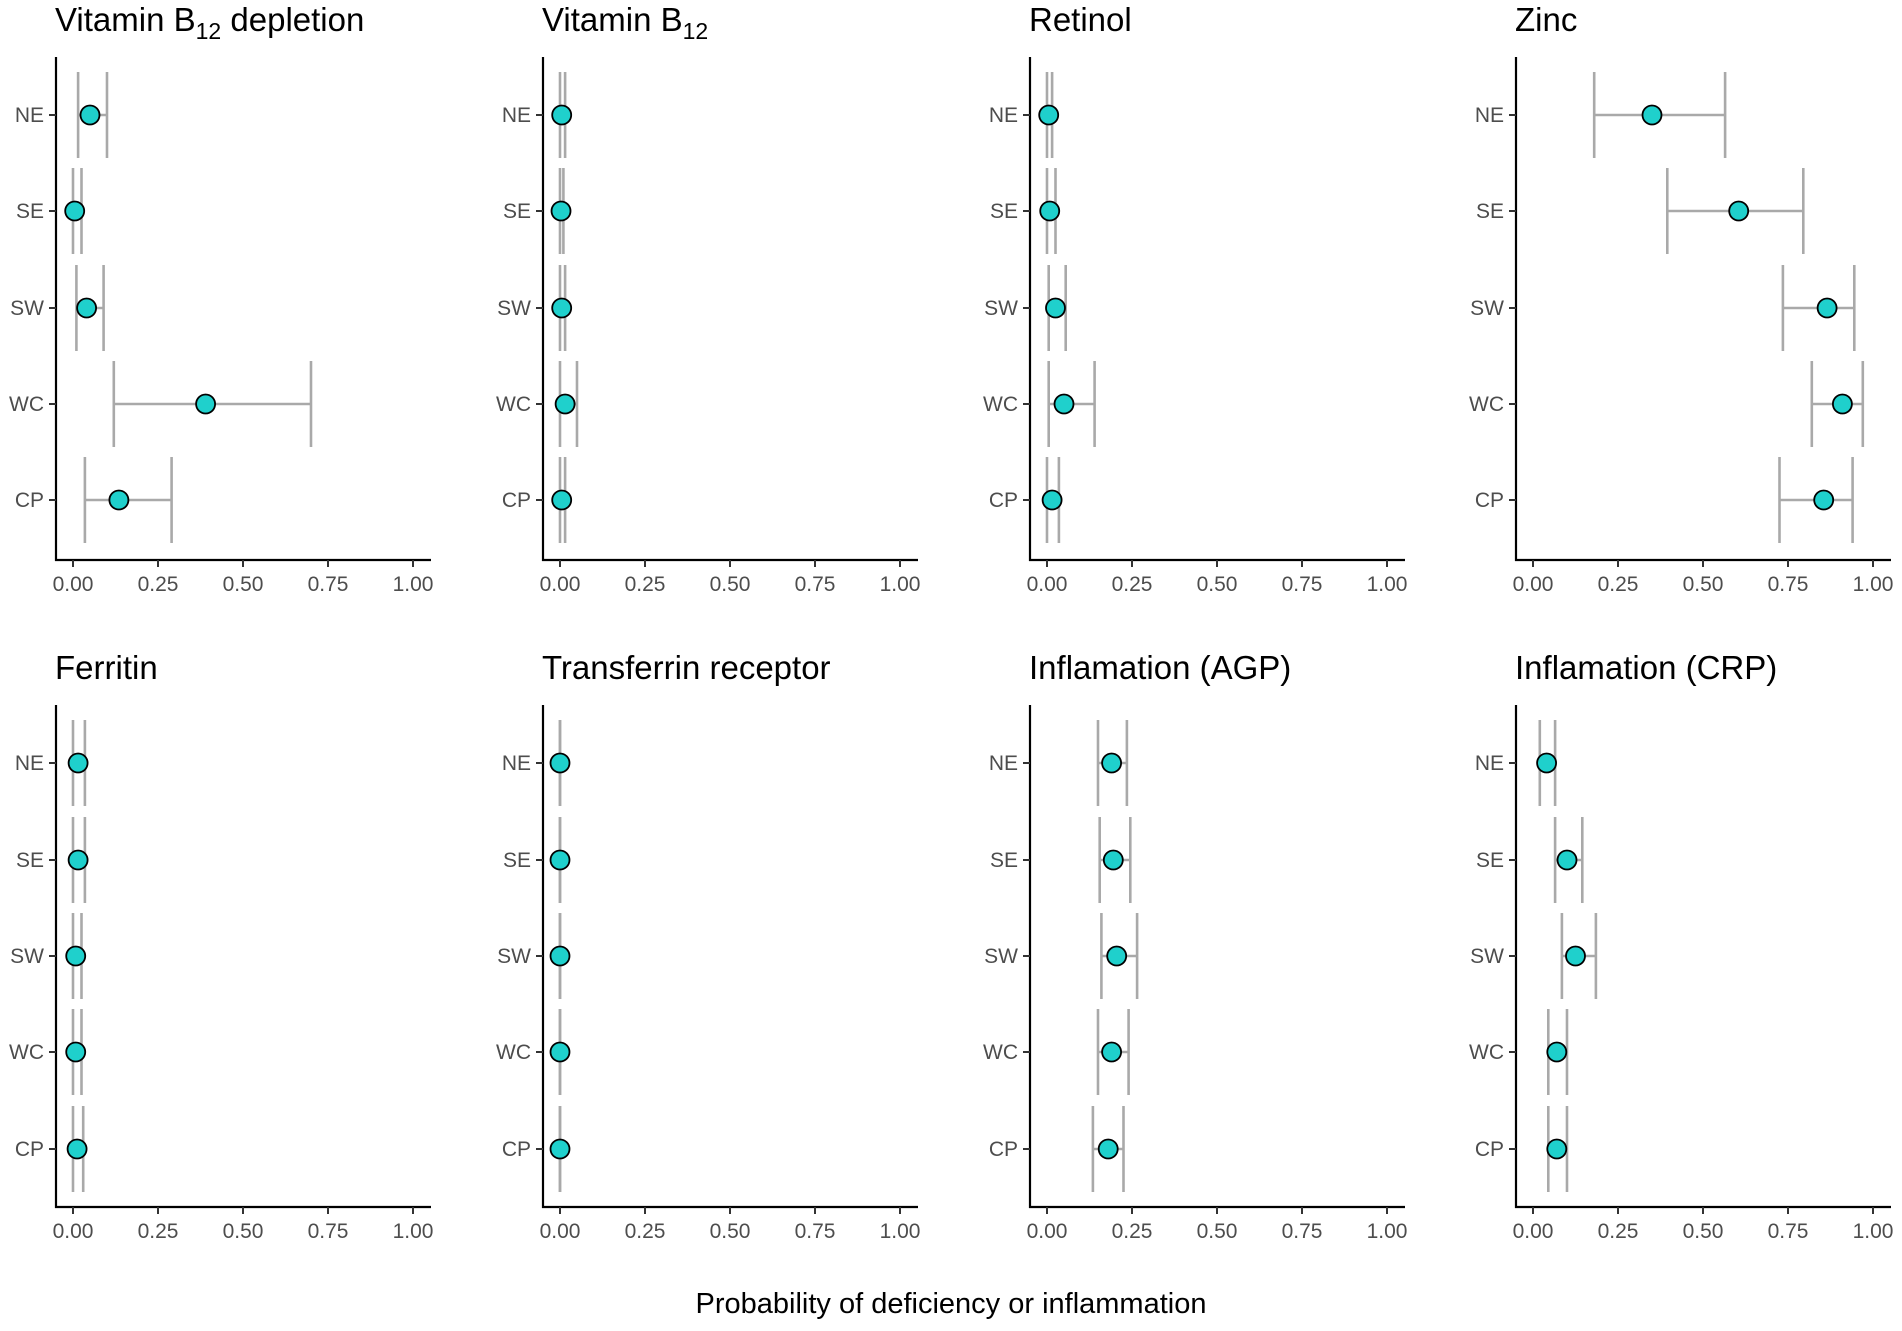 The width and height of the screenshot is (1902, 1331). I want to click on panel-title: Ferritin, so click(106, 667).